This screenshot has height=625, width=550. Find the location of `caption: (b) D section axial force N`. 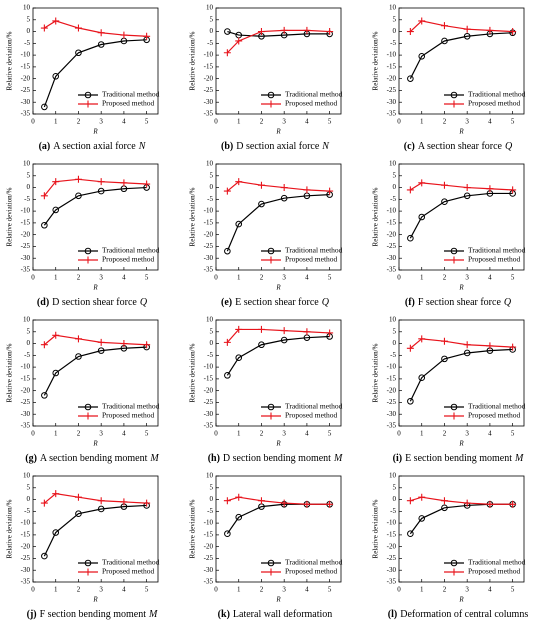

caption: (b) D section axial force N is located at coordinates (275, 146).